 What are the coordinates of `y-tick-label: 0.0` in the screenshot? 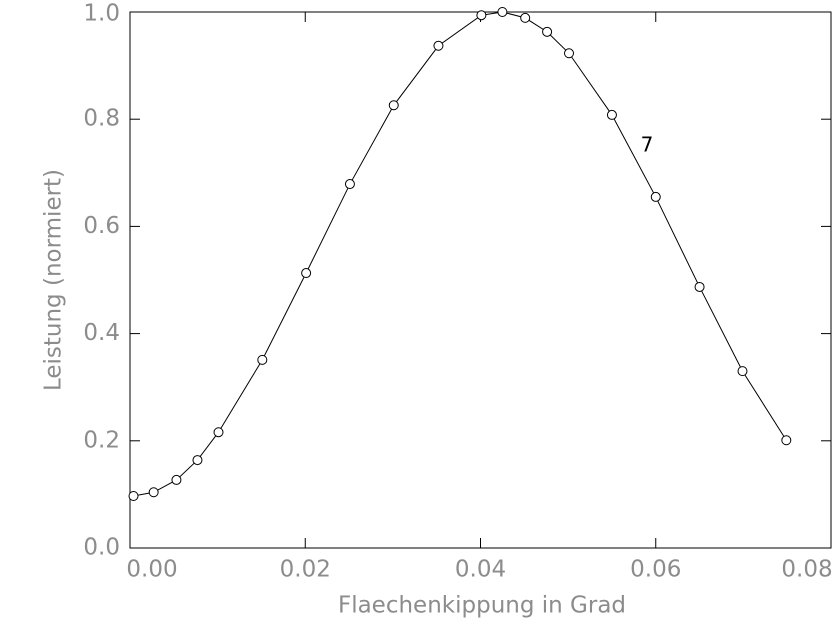 It's located at (101, 548).